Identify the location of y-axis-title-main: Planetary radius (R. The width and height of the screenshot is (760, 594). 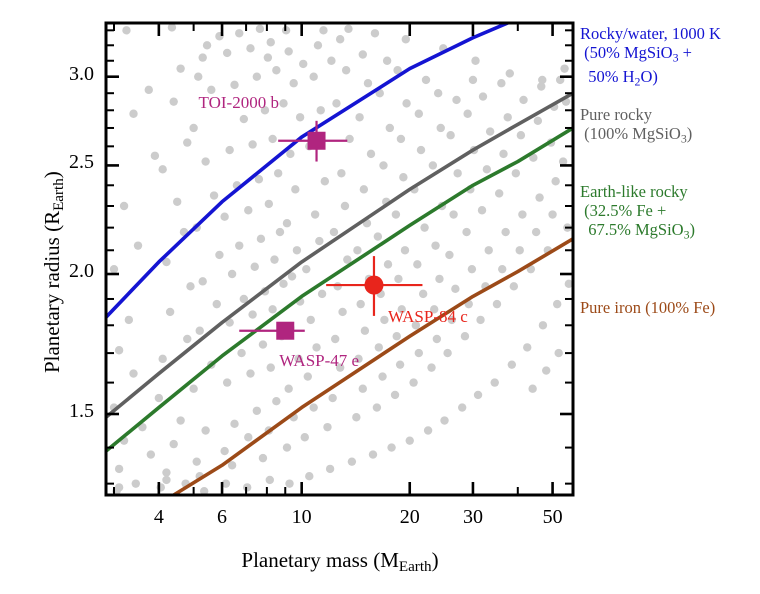
(51, 292).